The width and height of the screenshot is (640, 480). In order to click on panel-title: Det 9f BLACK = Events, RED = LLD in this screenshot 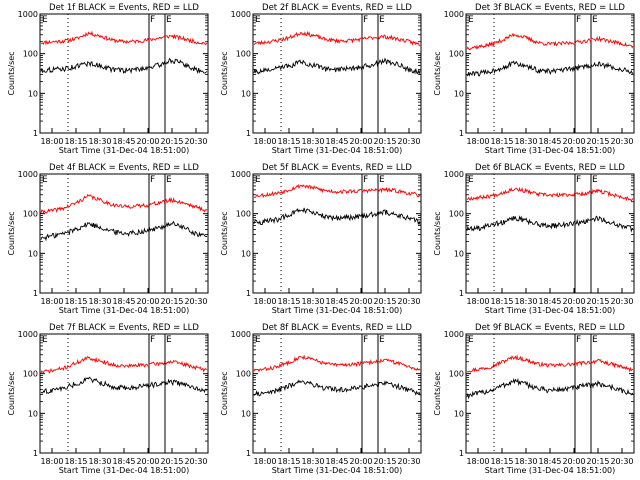, I will do `click(550, 328)`.